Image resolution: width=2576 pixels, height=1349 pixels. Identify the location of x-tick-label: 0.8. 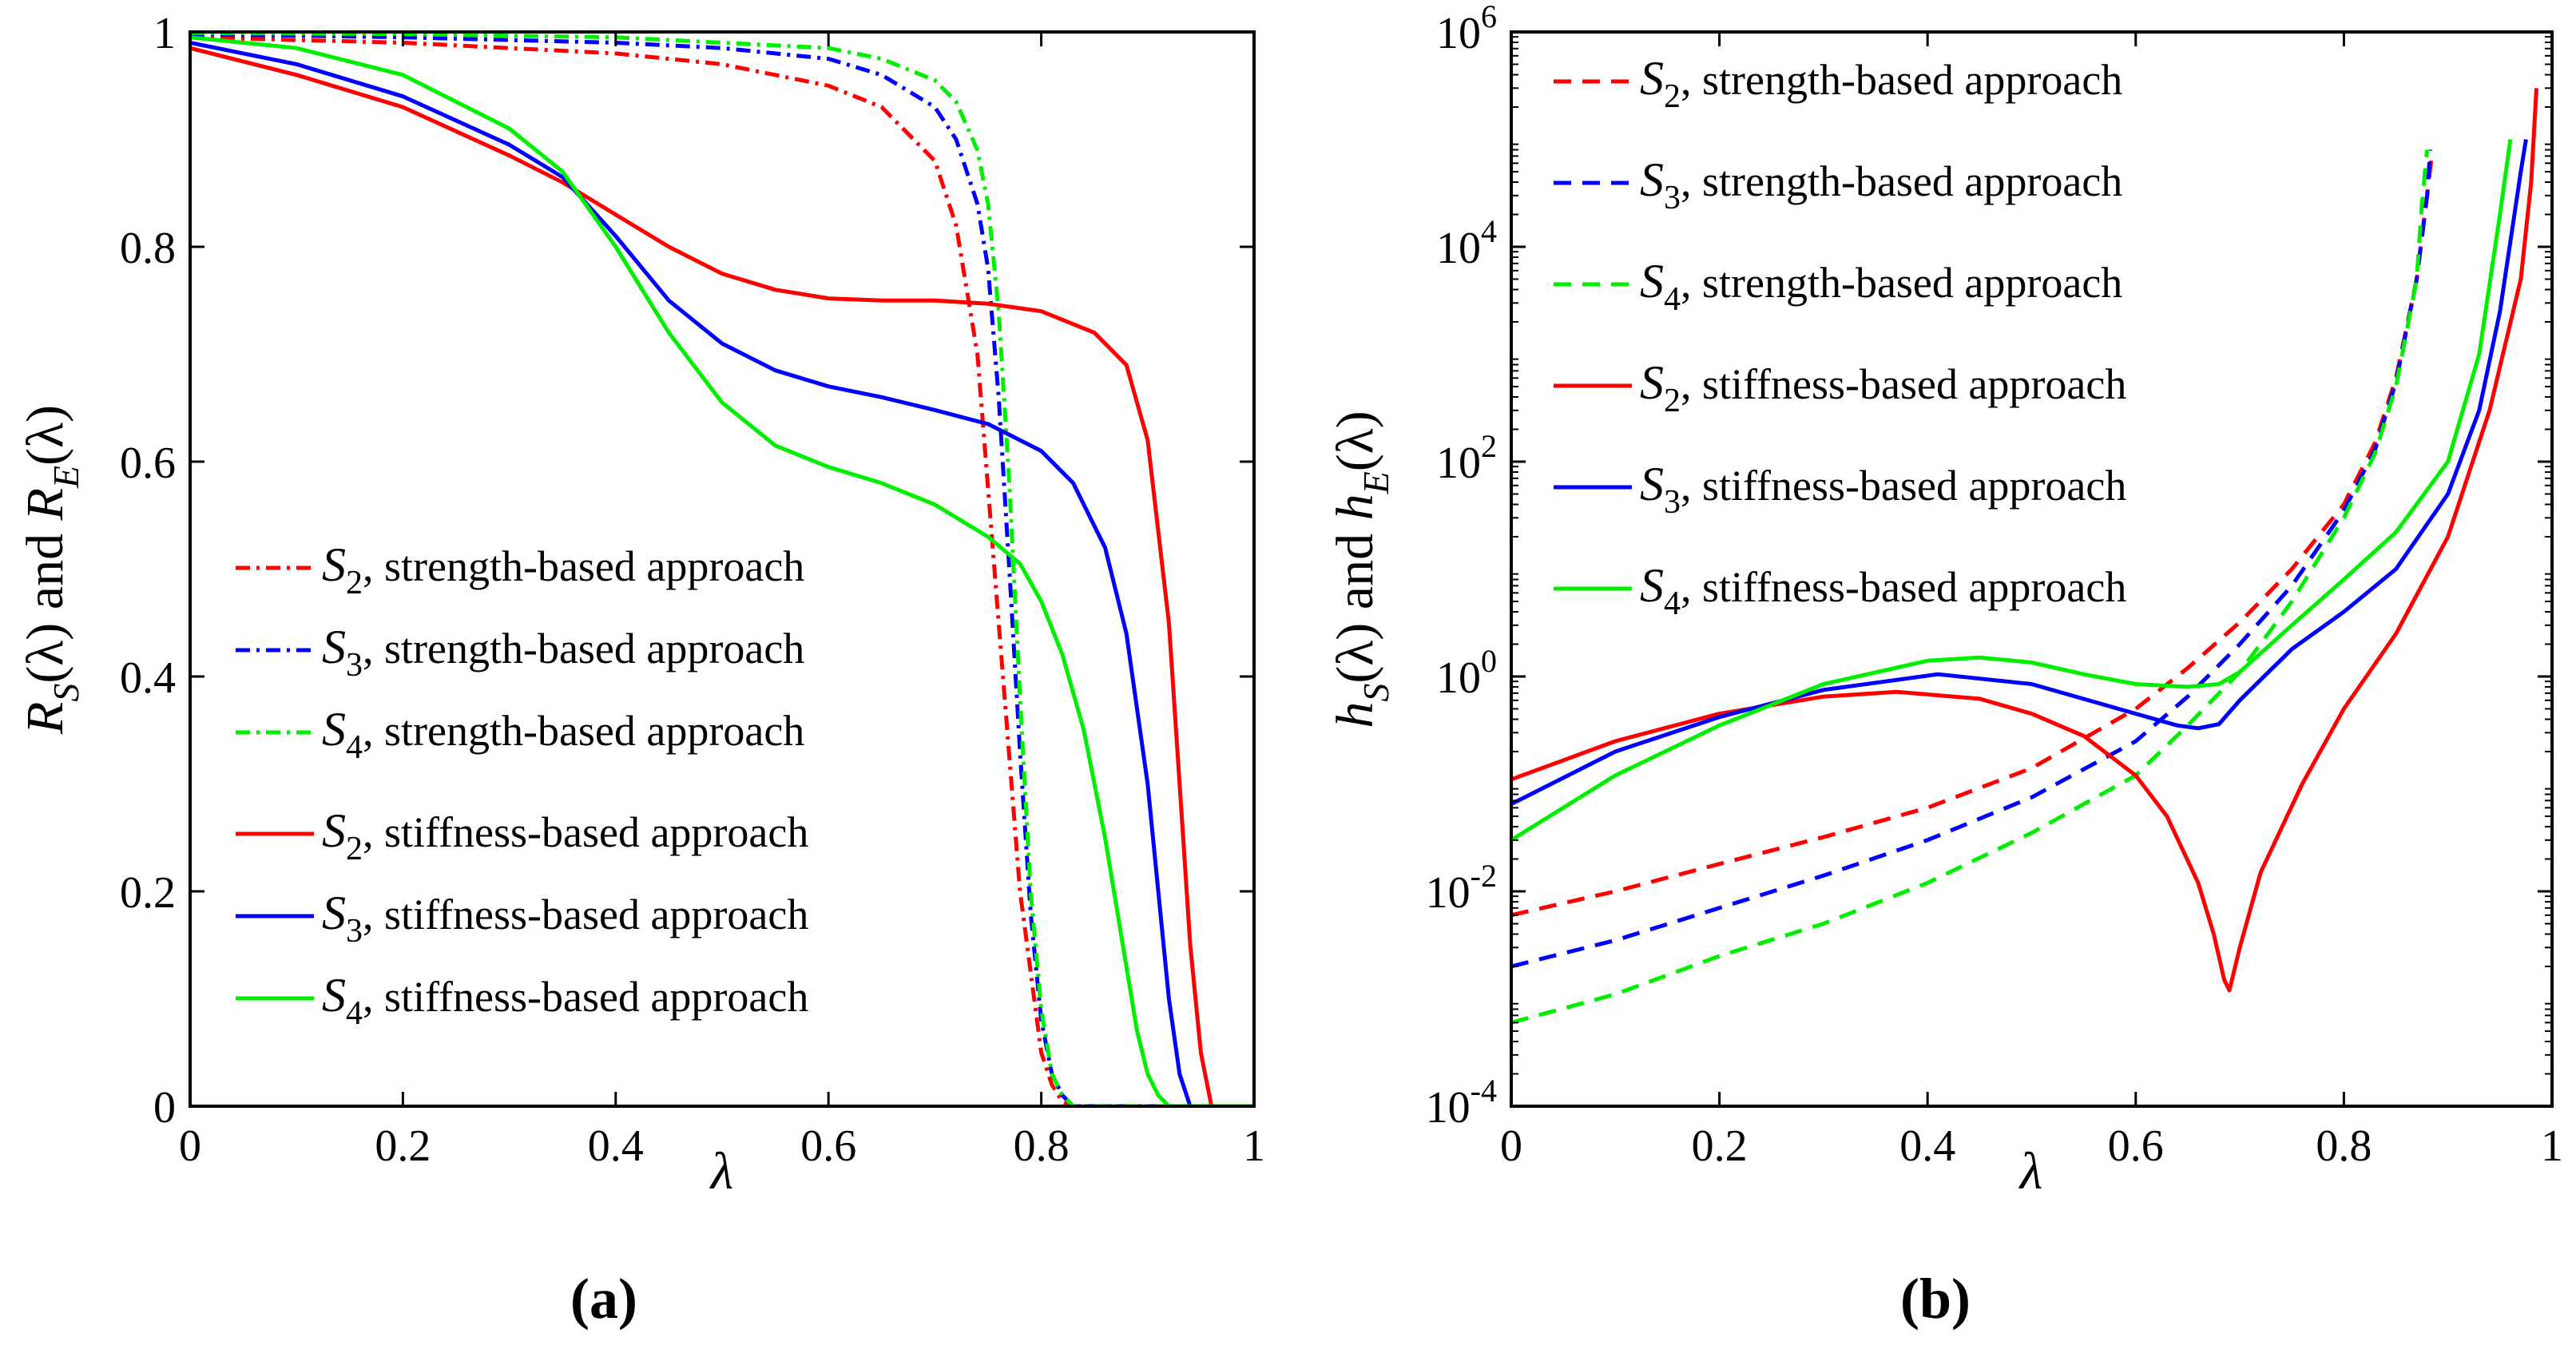
(1042, 1146).